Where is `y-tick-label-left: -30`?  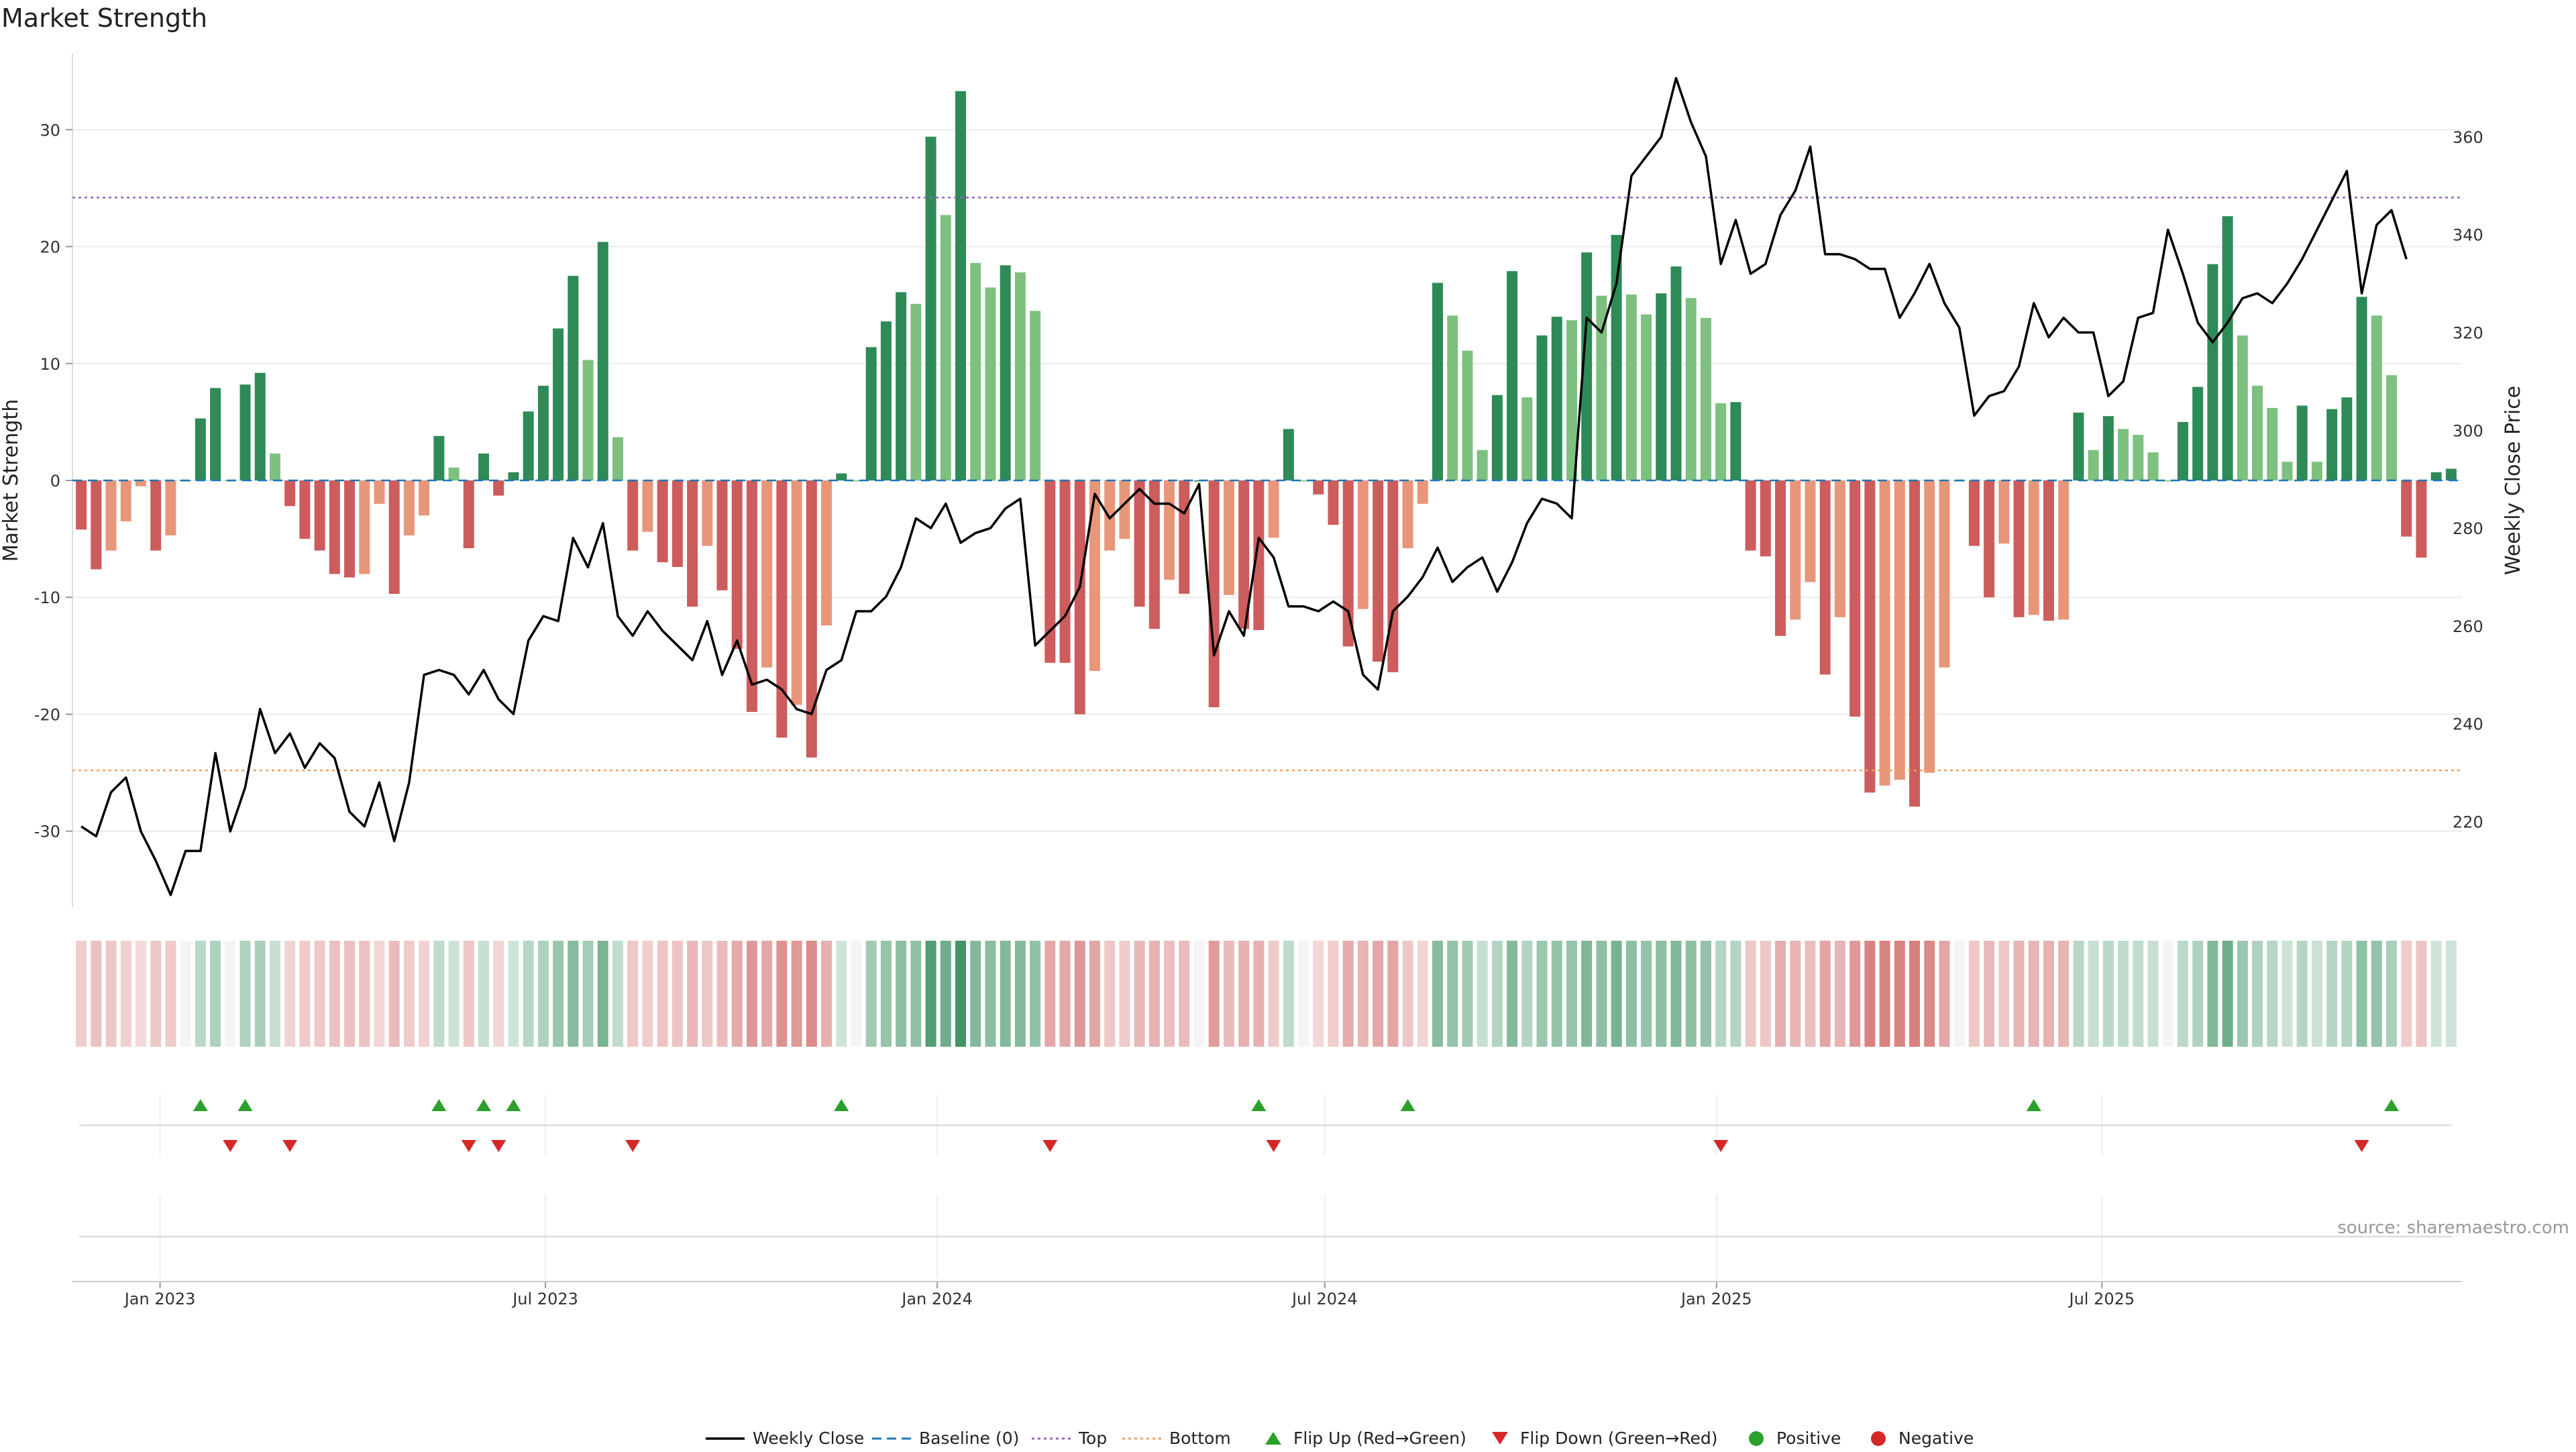
y-tick-label-left: -30 is located at coordinates (47, 832).